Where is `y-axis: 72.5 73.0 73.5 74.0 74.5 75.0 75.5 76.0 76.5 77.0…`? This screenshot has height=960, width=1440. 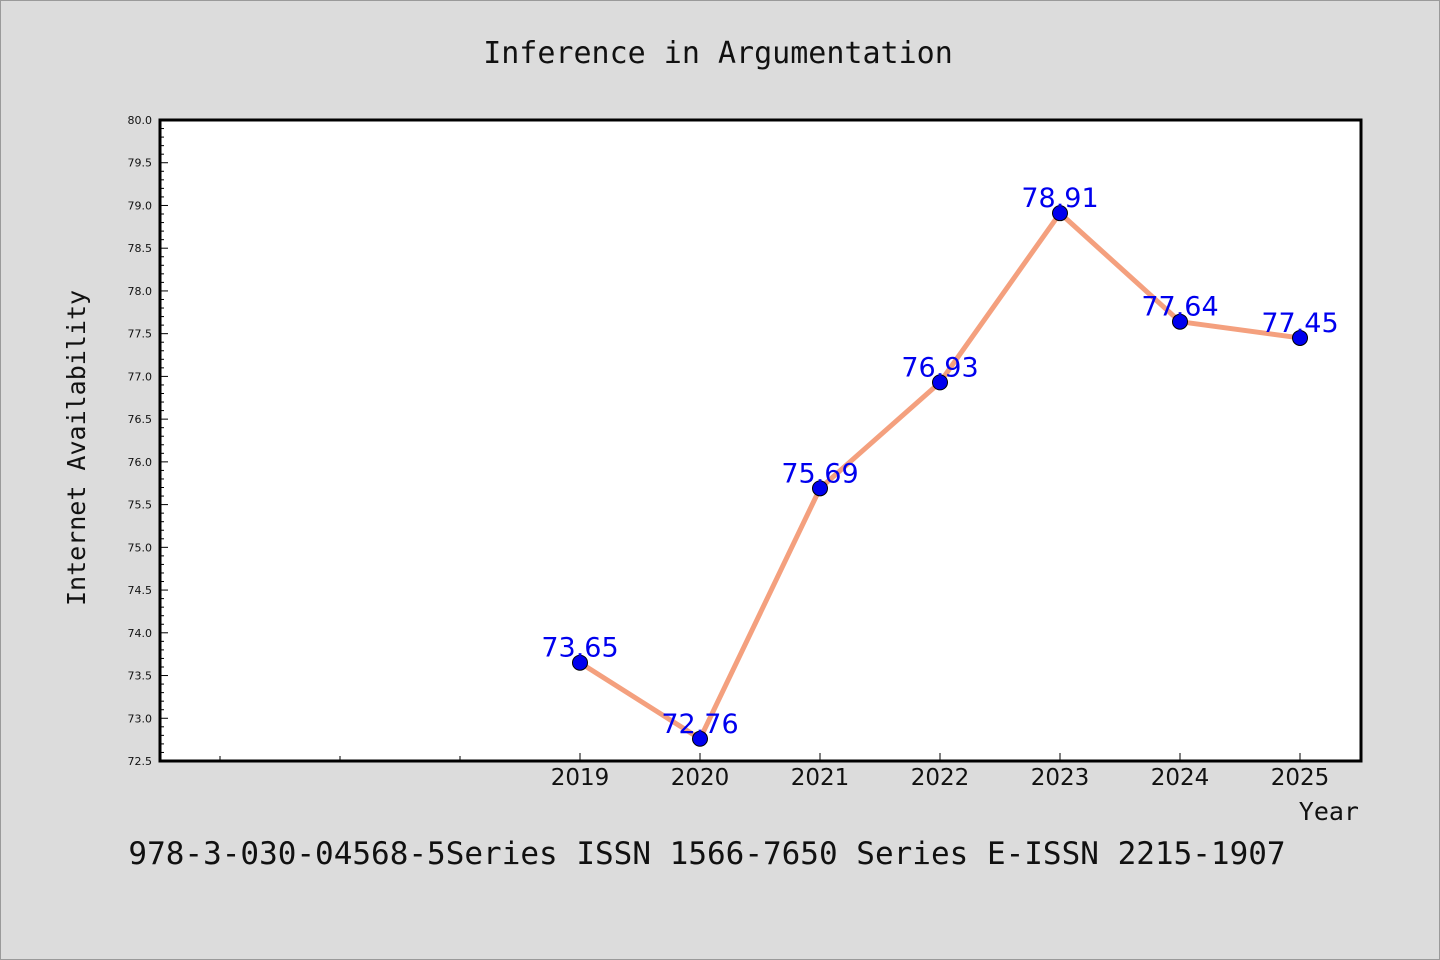
y-axis: 72.5 73.0 73.5 74.0 74.5 75.0 75.5 76.0 76.5 77.0… is located at coordinates (148, 441).